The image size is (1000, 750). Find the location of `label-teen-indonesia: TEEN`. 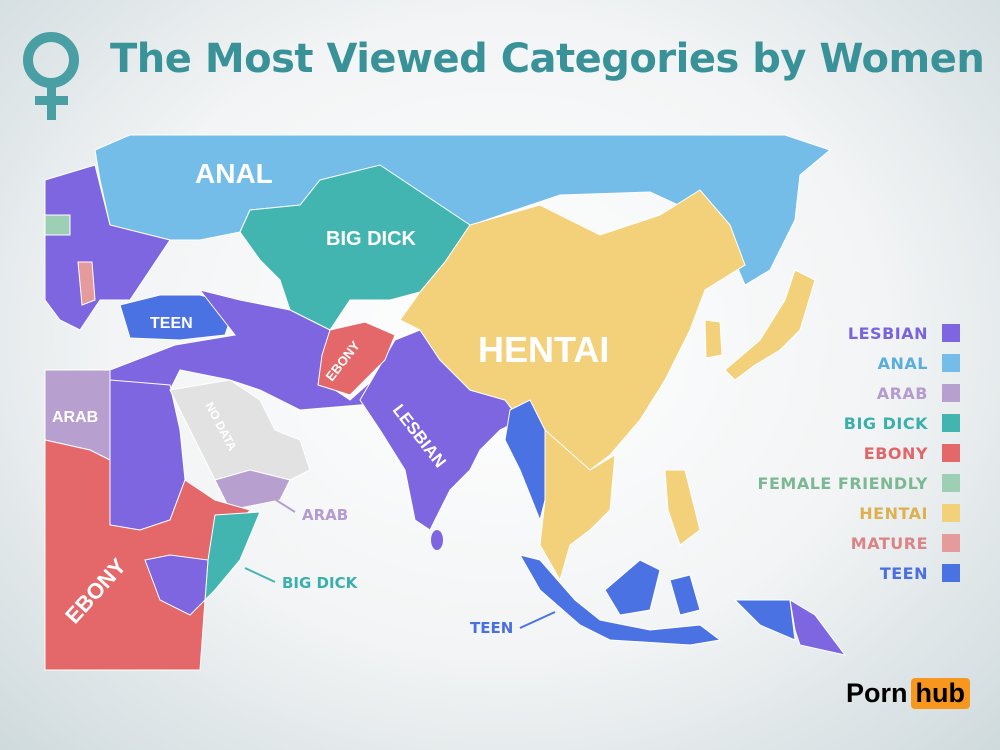

label-teen-indonesia: TEEN is located at coordinates (491, 628).